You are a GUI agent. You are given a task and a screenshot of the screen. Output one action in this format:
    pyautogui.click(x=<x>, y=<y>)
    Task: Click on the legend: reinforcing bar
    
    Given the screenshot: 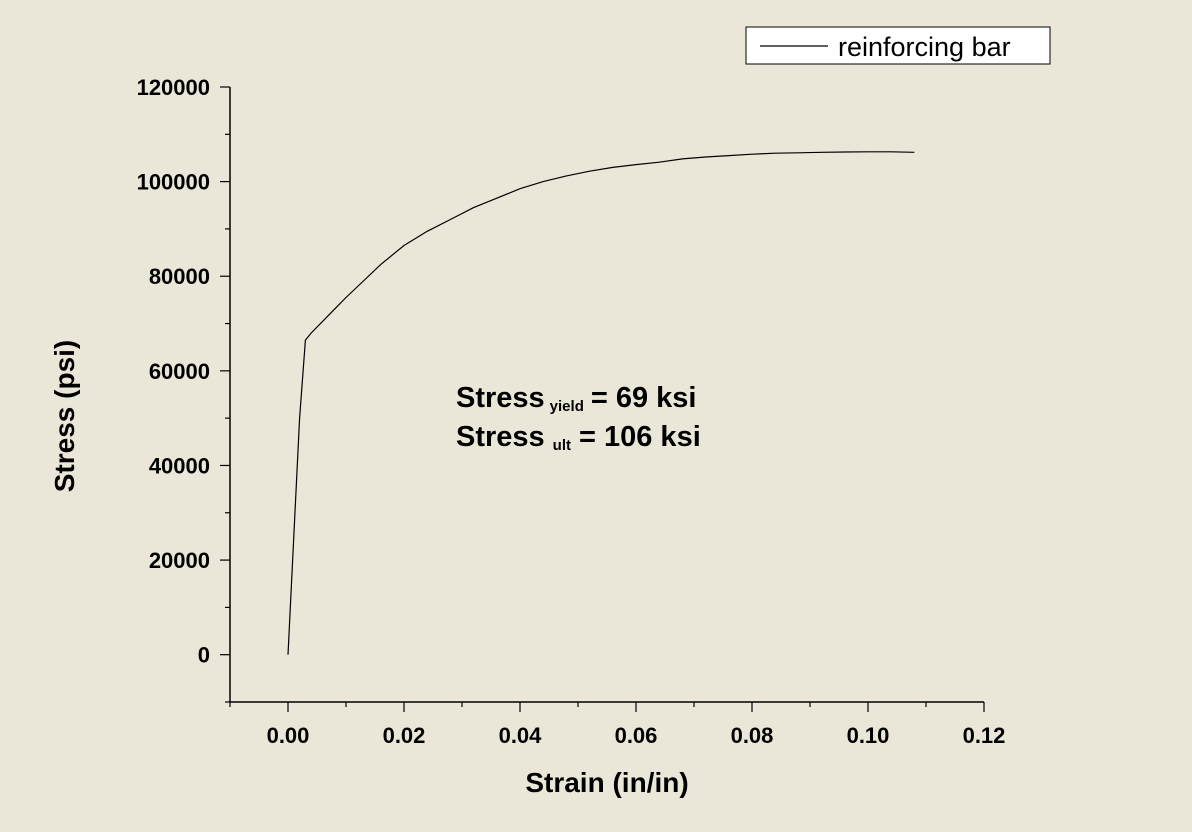 What is the action you would take?
    pyautogui.click(x=898, y=45)
    